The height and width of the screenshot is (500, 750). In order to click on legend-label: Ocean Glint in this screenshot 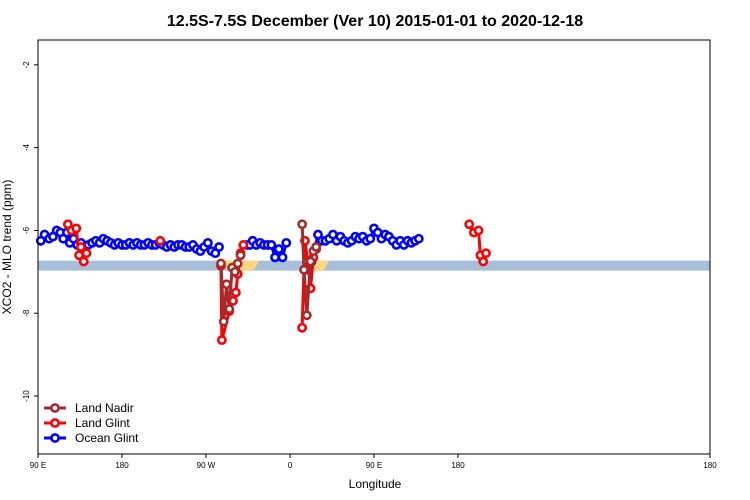, I will do `click(107, 438)`.